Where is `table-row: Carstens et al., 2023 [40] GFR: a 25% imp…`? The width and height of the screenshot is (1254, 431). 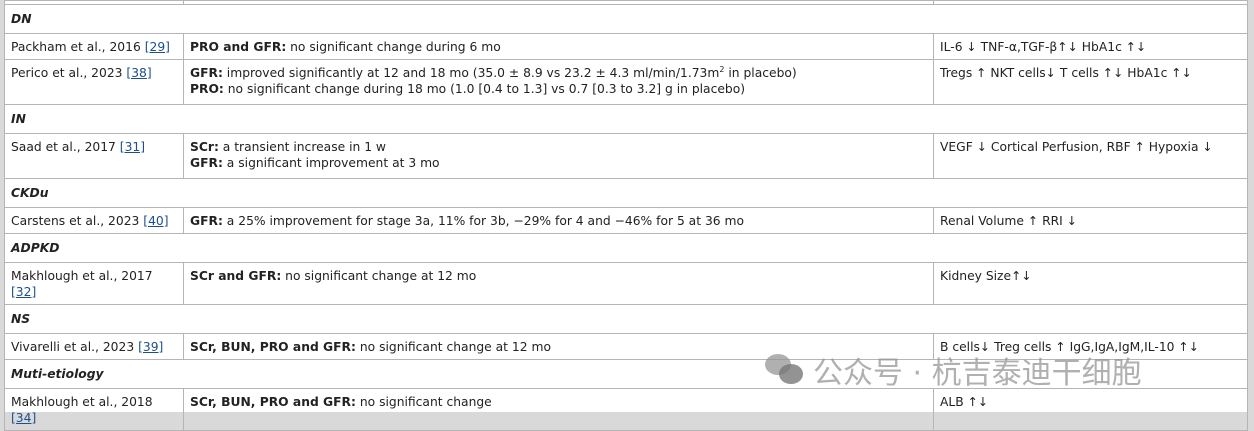
table-row: Carstens et al., 2023 [40] GFR: a 25% imp… is located at coordinates (626, 220).